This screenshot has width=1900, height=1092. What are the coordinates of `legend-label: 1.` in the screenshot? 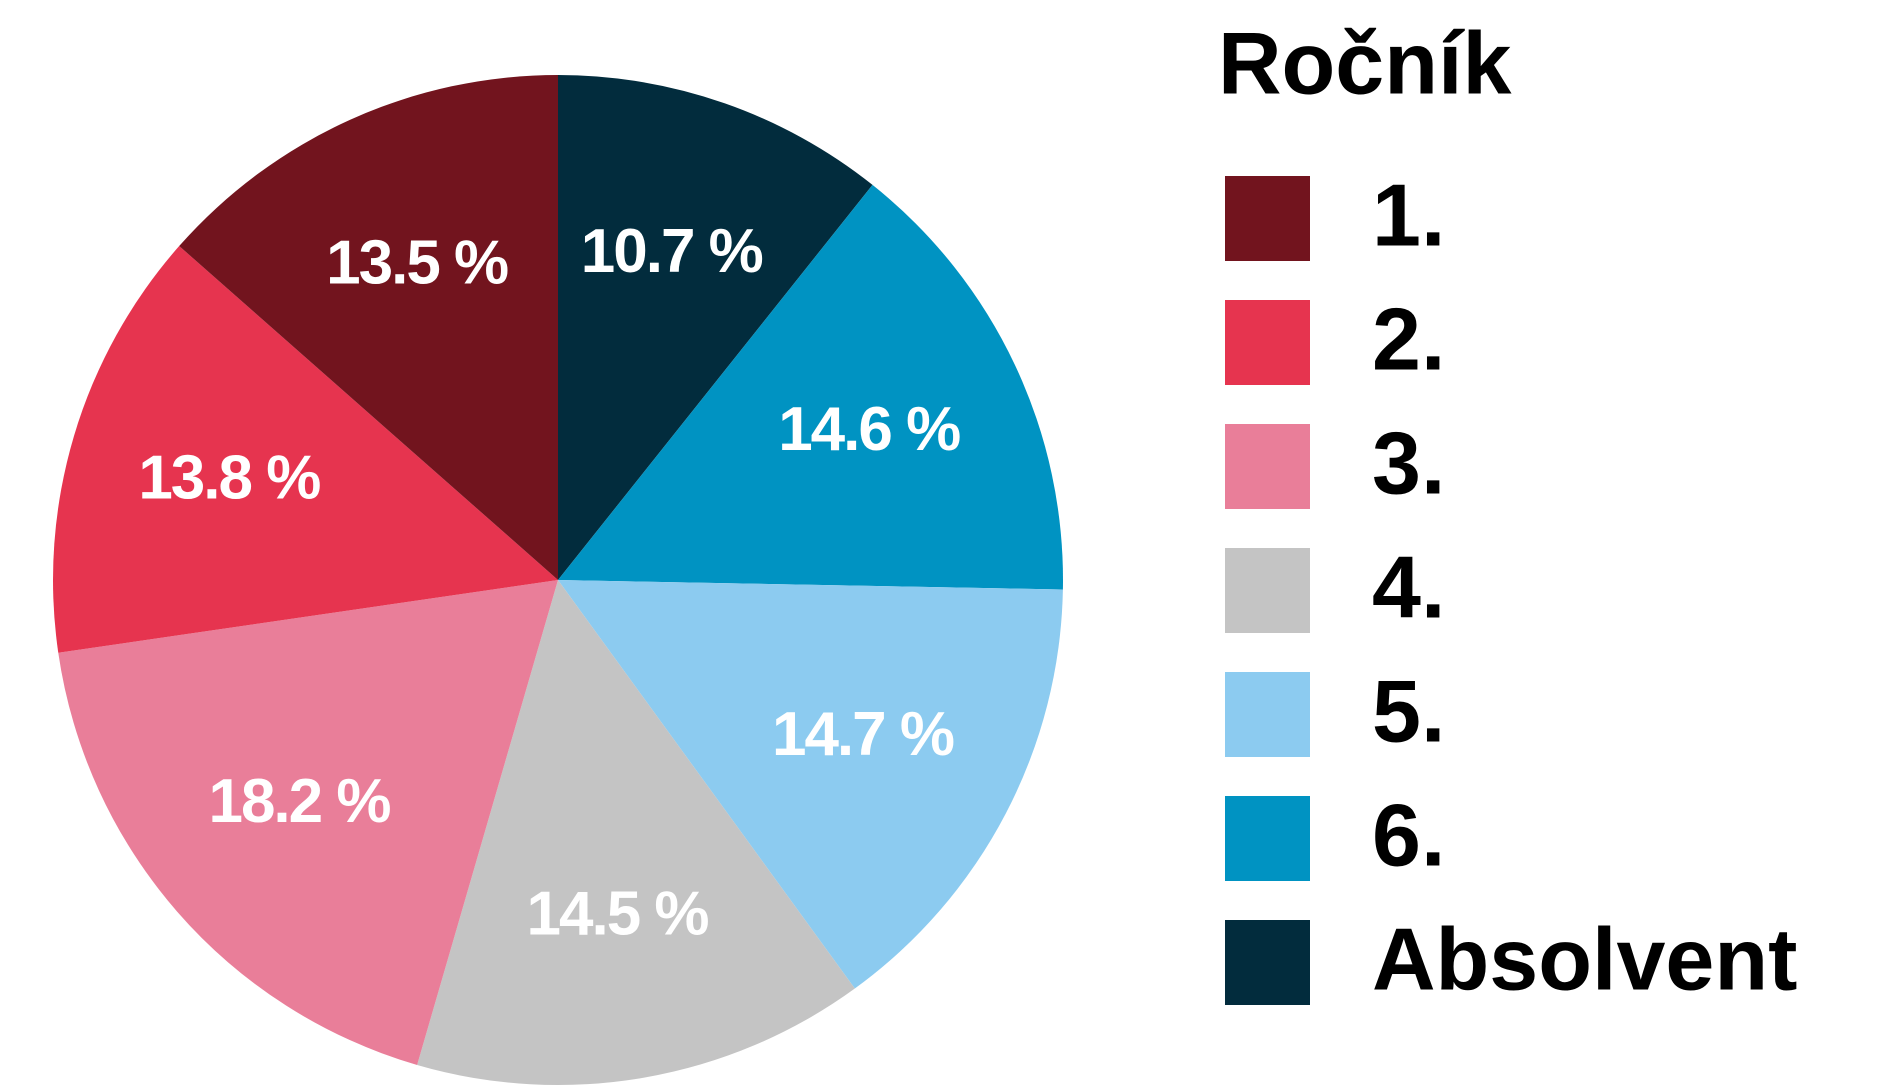 It's located at (1408, 214).